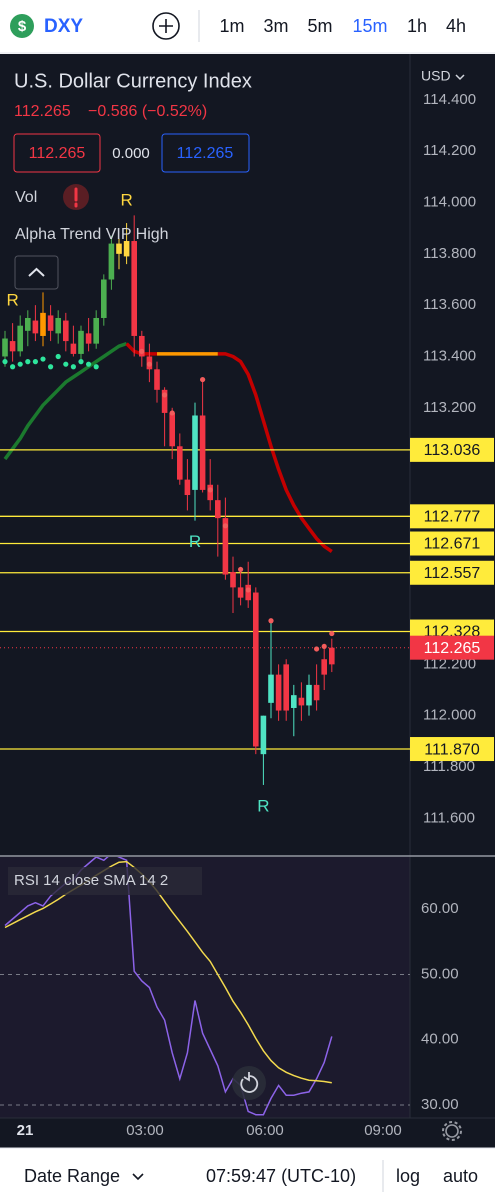  Describe the element at coordinates (449, 715) in the screenshot. I see `y-tick-label: 112.000` at that location.